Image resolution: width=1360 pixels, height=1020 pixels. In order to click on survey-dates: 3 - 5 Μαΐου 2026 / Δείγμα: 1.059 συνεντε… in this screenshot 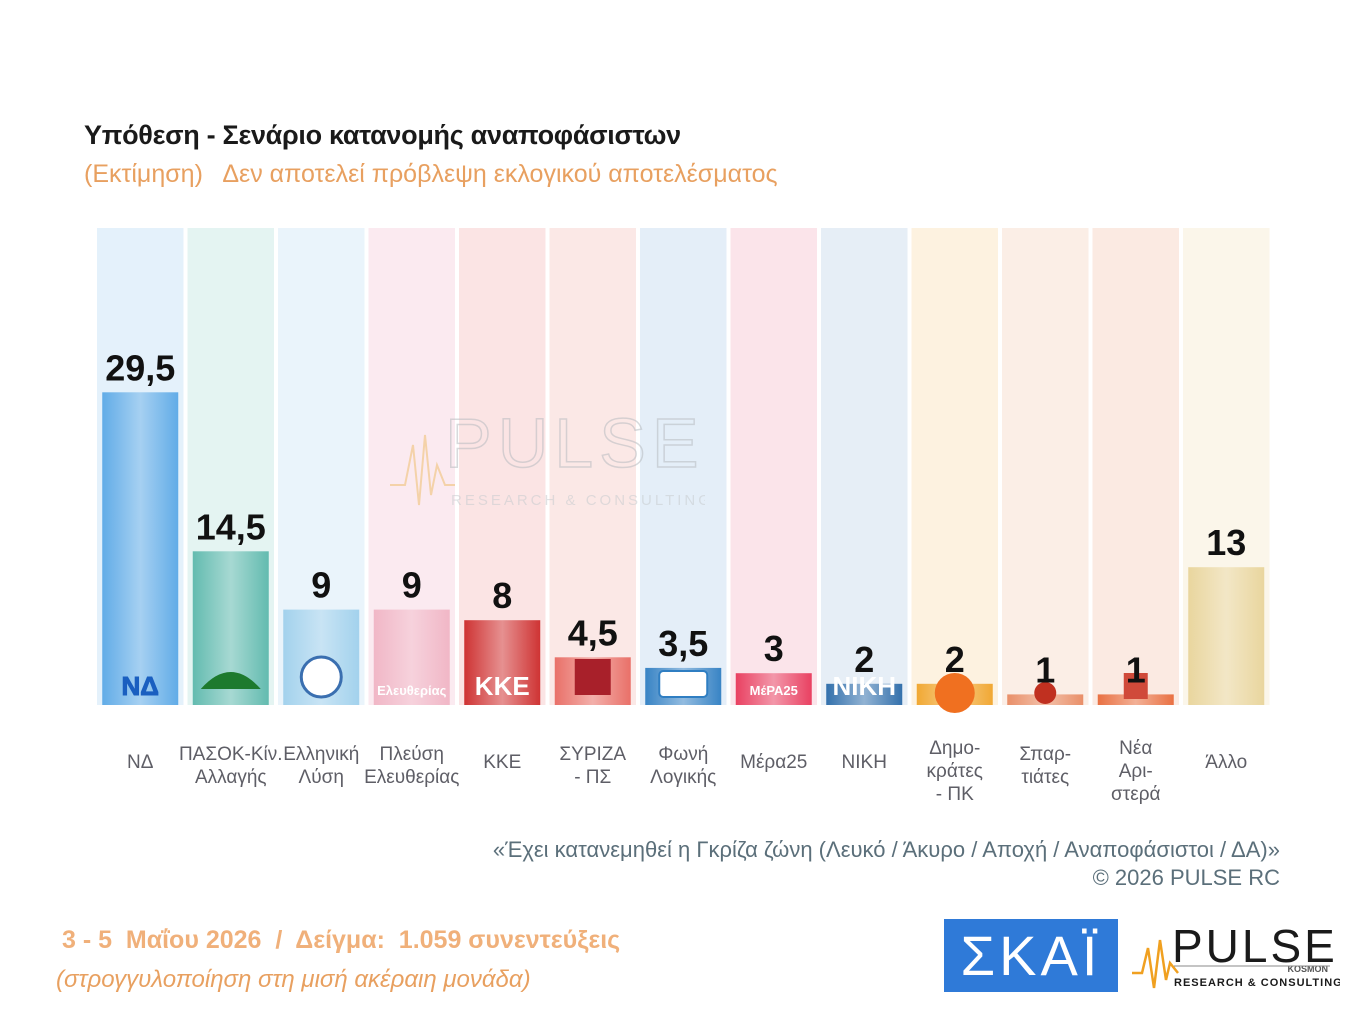, I will do `click(341, 940)`.